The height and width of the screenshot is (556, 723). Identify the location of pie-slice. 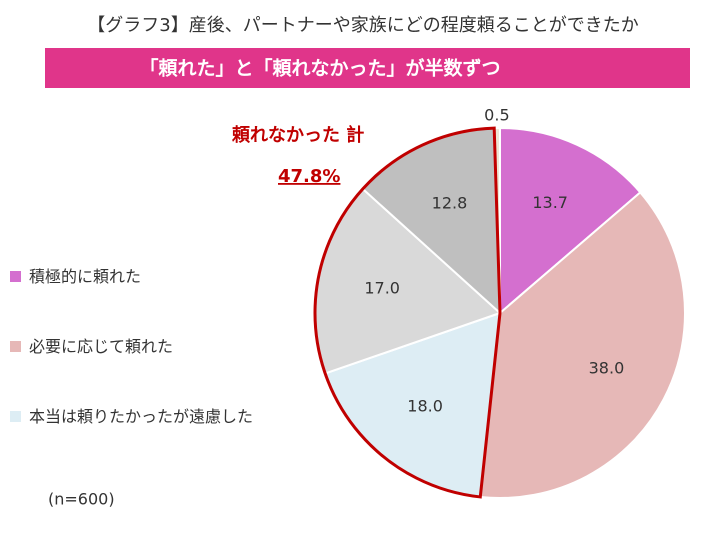
(570, 221).